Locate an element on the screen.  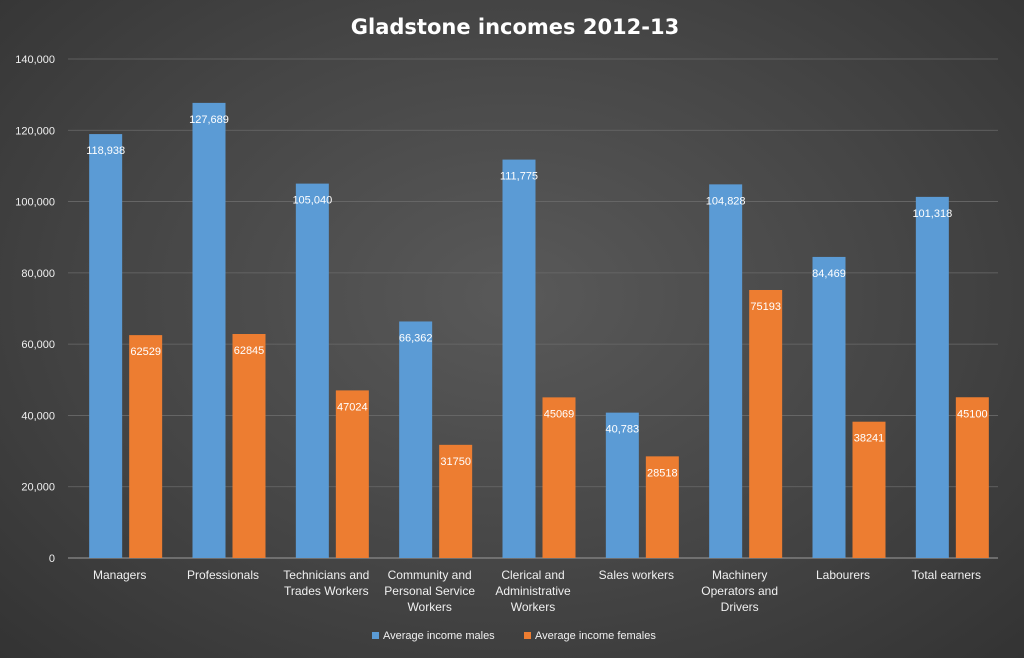
legend-label-females: Average income females is located at coordinates (595, 636).